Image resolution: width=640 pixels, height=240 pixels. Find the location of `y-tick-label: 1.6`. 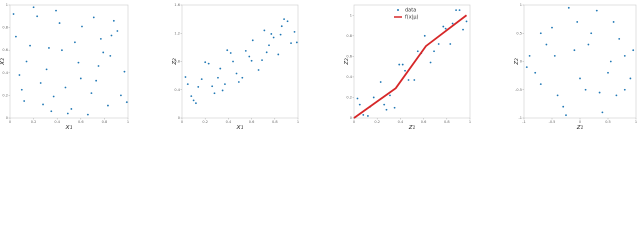

y-tick-label: 1.6 is located at coordinates (177, 5).